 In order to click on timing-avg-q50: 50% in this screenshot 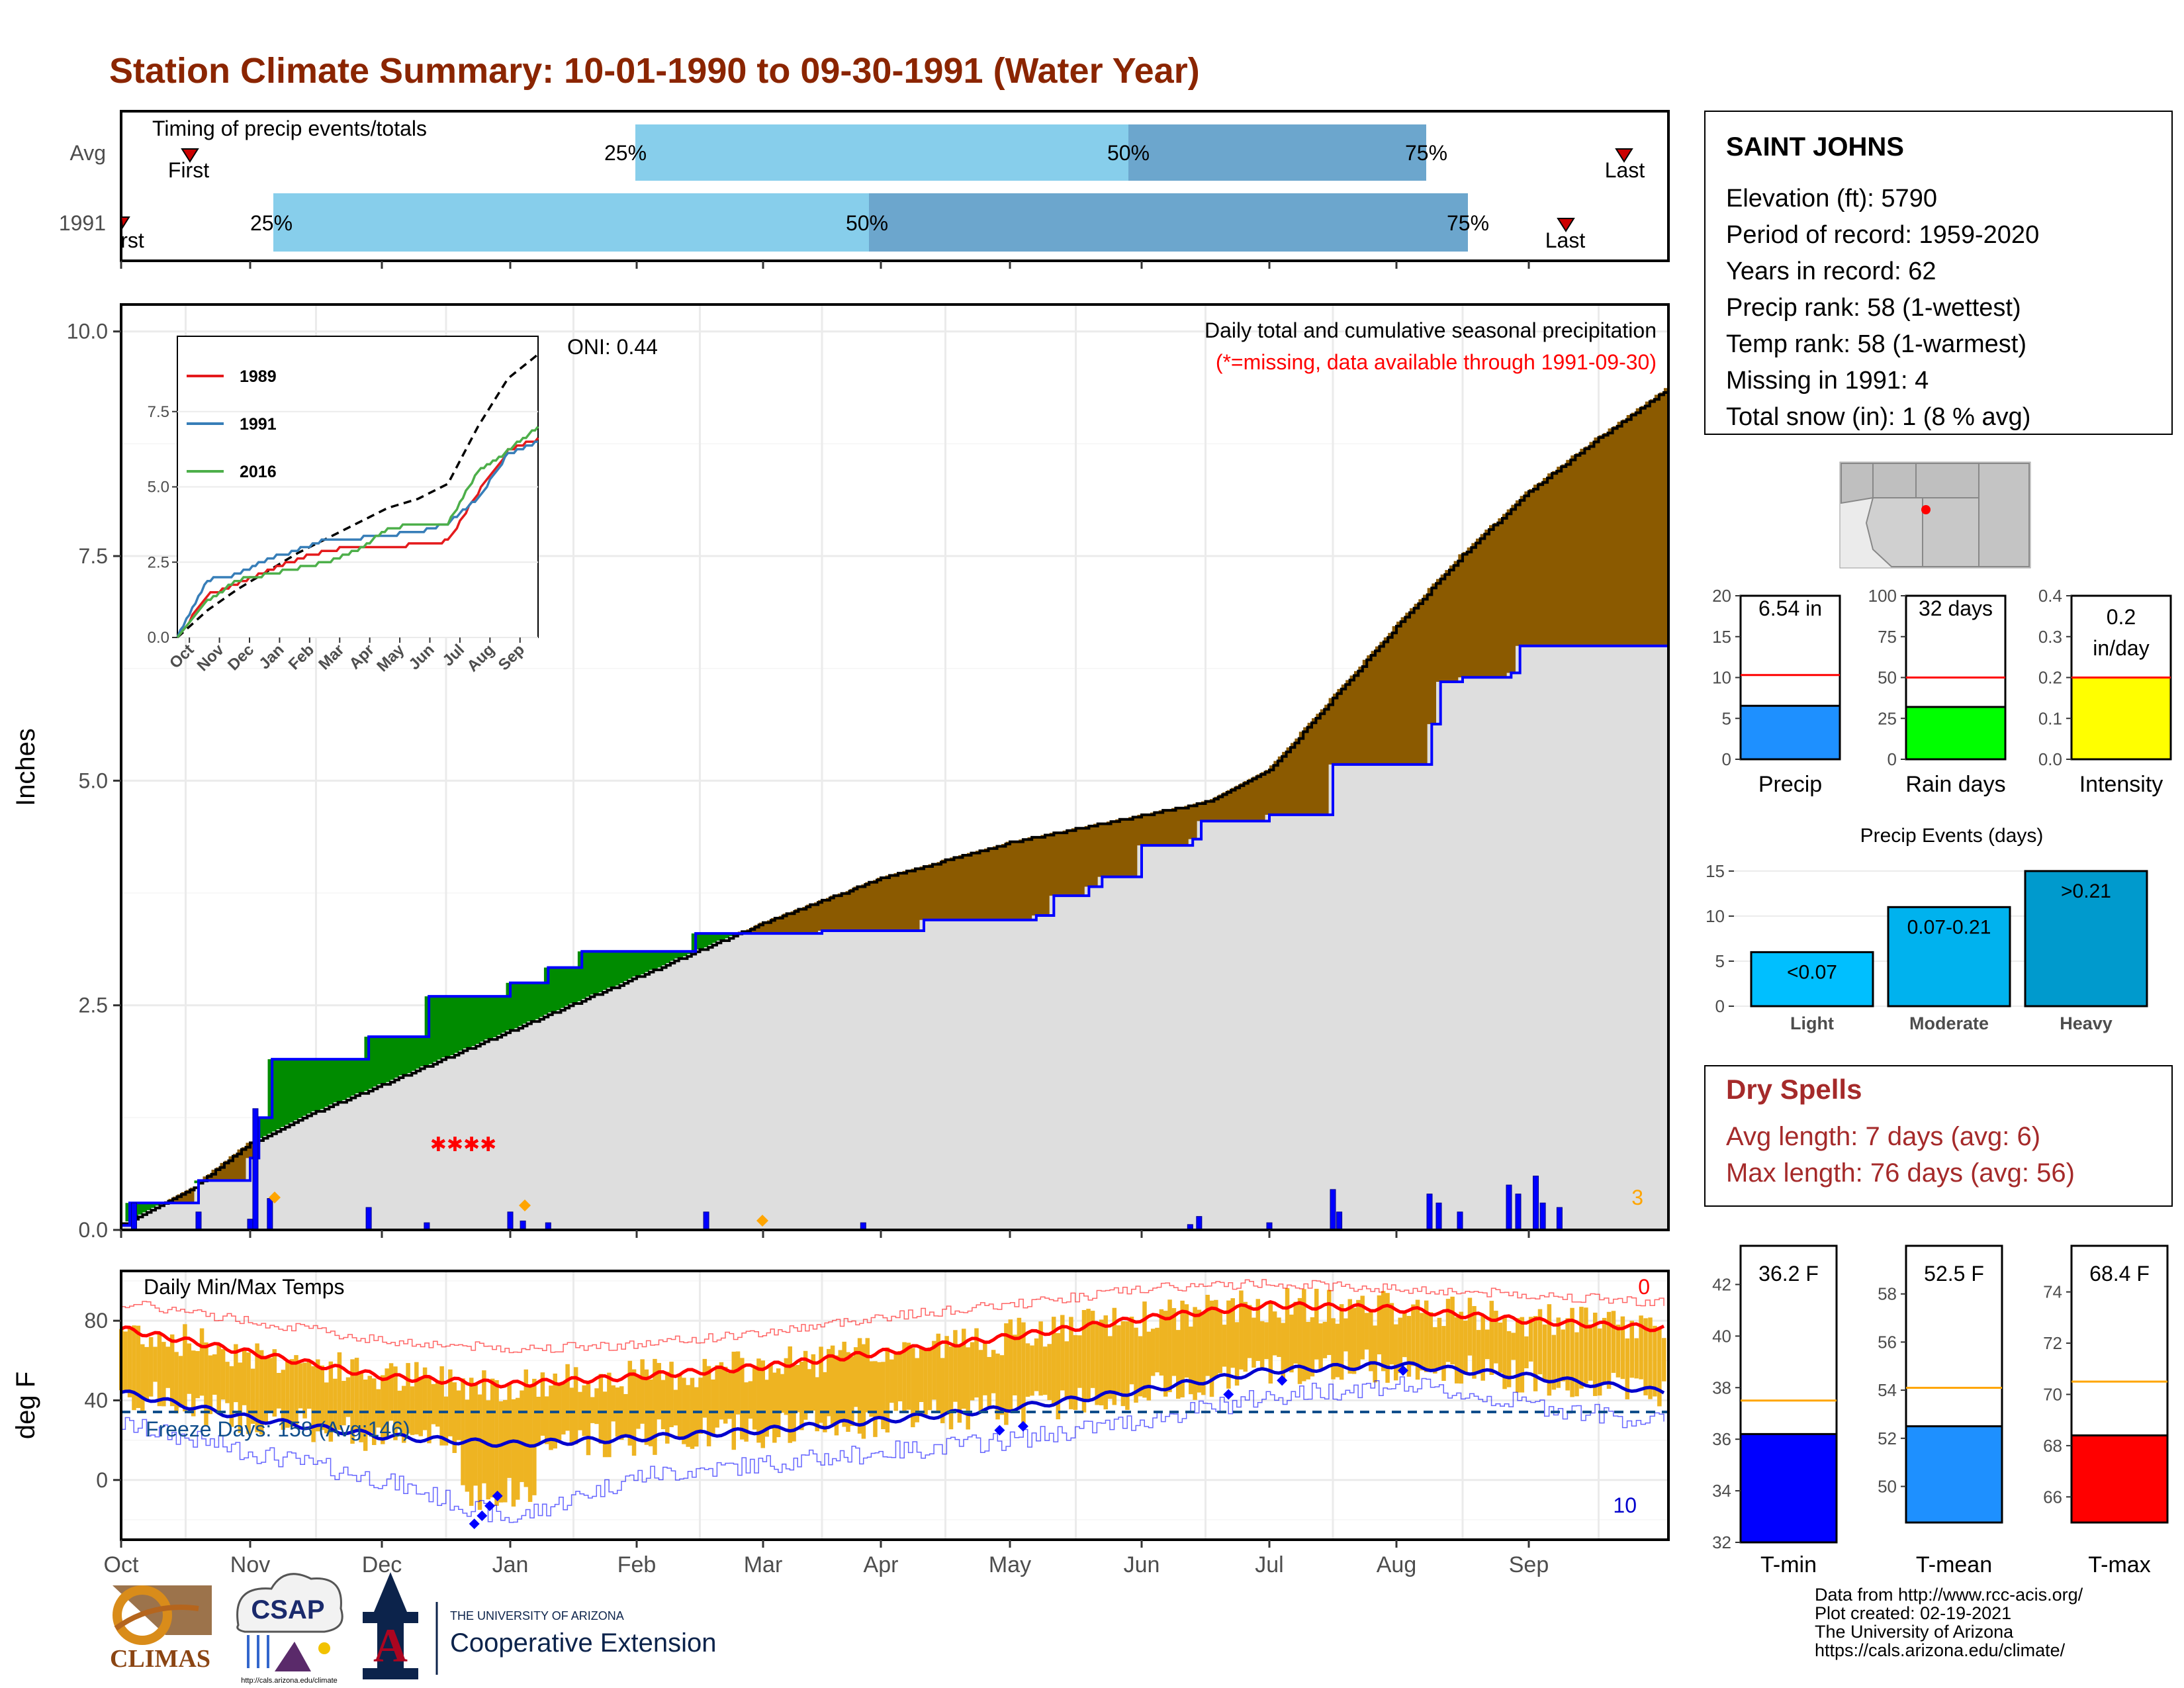, I will do `click(1128, 153)`.